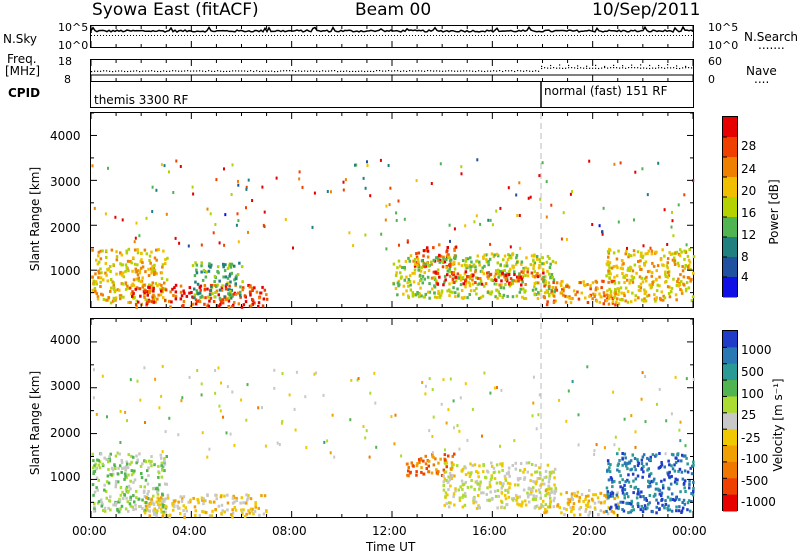  What do you see at coordinates (749, 191) in the screenshot?
I see `power-cbar-tick-20: 20` at bounding box center [749, 191].